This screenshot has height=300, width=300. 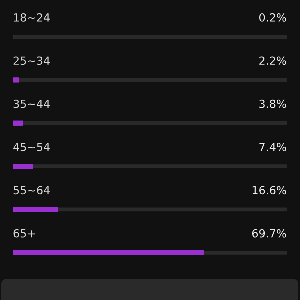 I want to click on y-tick-label: 45~54, so click(x=32, y=147).